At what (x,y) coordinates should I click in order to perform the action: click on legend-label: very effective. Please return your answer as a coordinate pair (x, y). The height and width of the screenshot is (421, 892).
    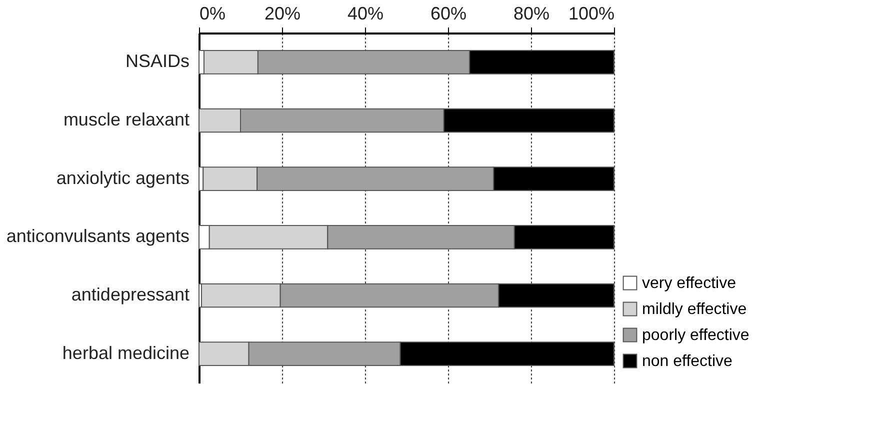
    Looking at the image, I should click on (689, 283).